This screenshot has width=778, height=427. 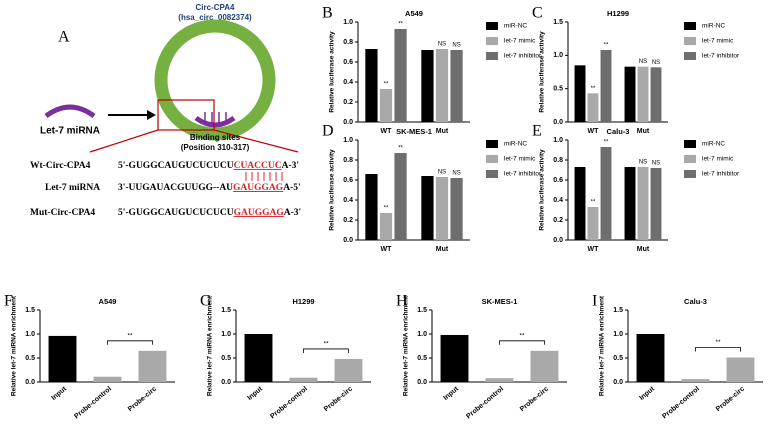 What do you see at coordinates (215, 117) in the screenshot?
I see `binding-ticks` at bounding box center [215, 117].